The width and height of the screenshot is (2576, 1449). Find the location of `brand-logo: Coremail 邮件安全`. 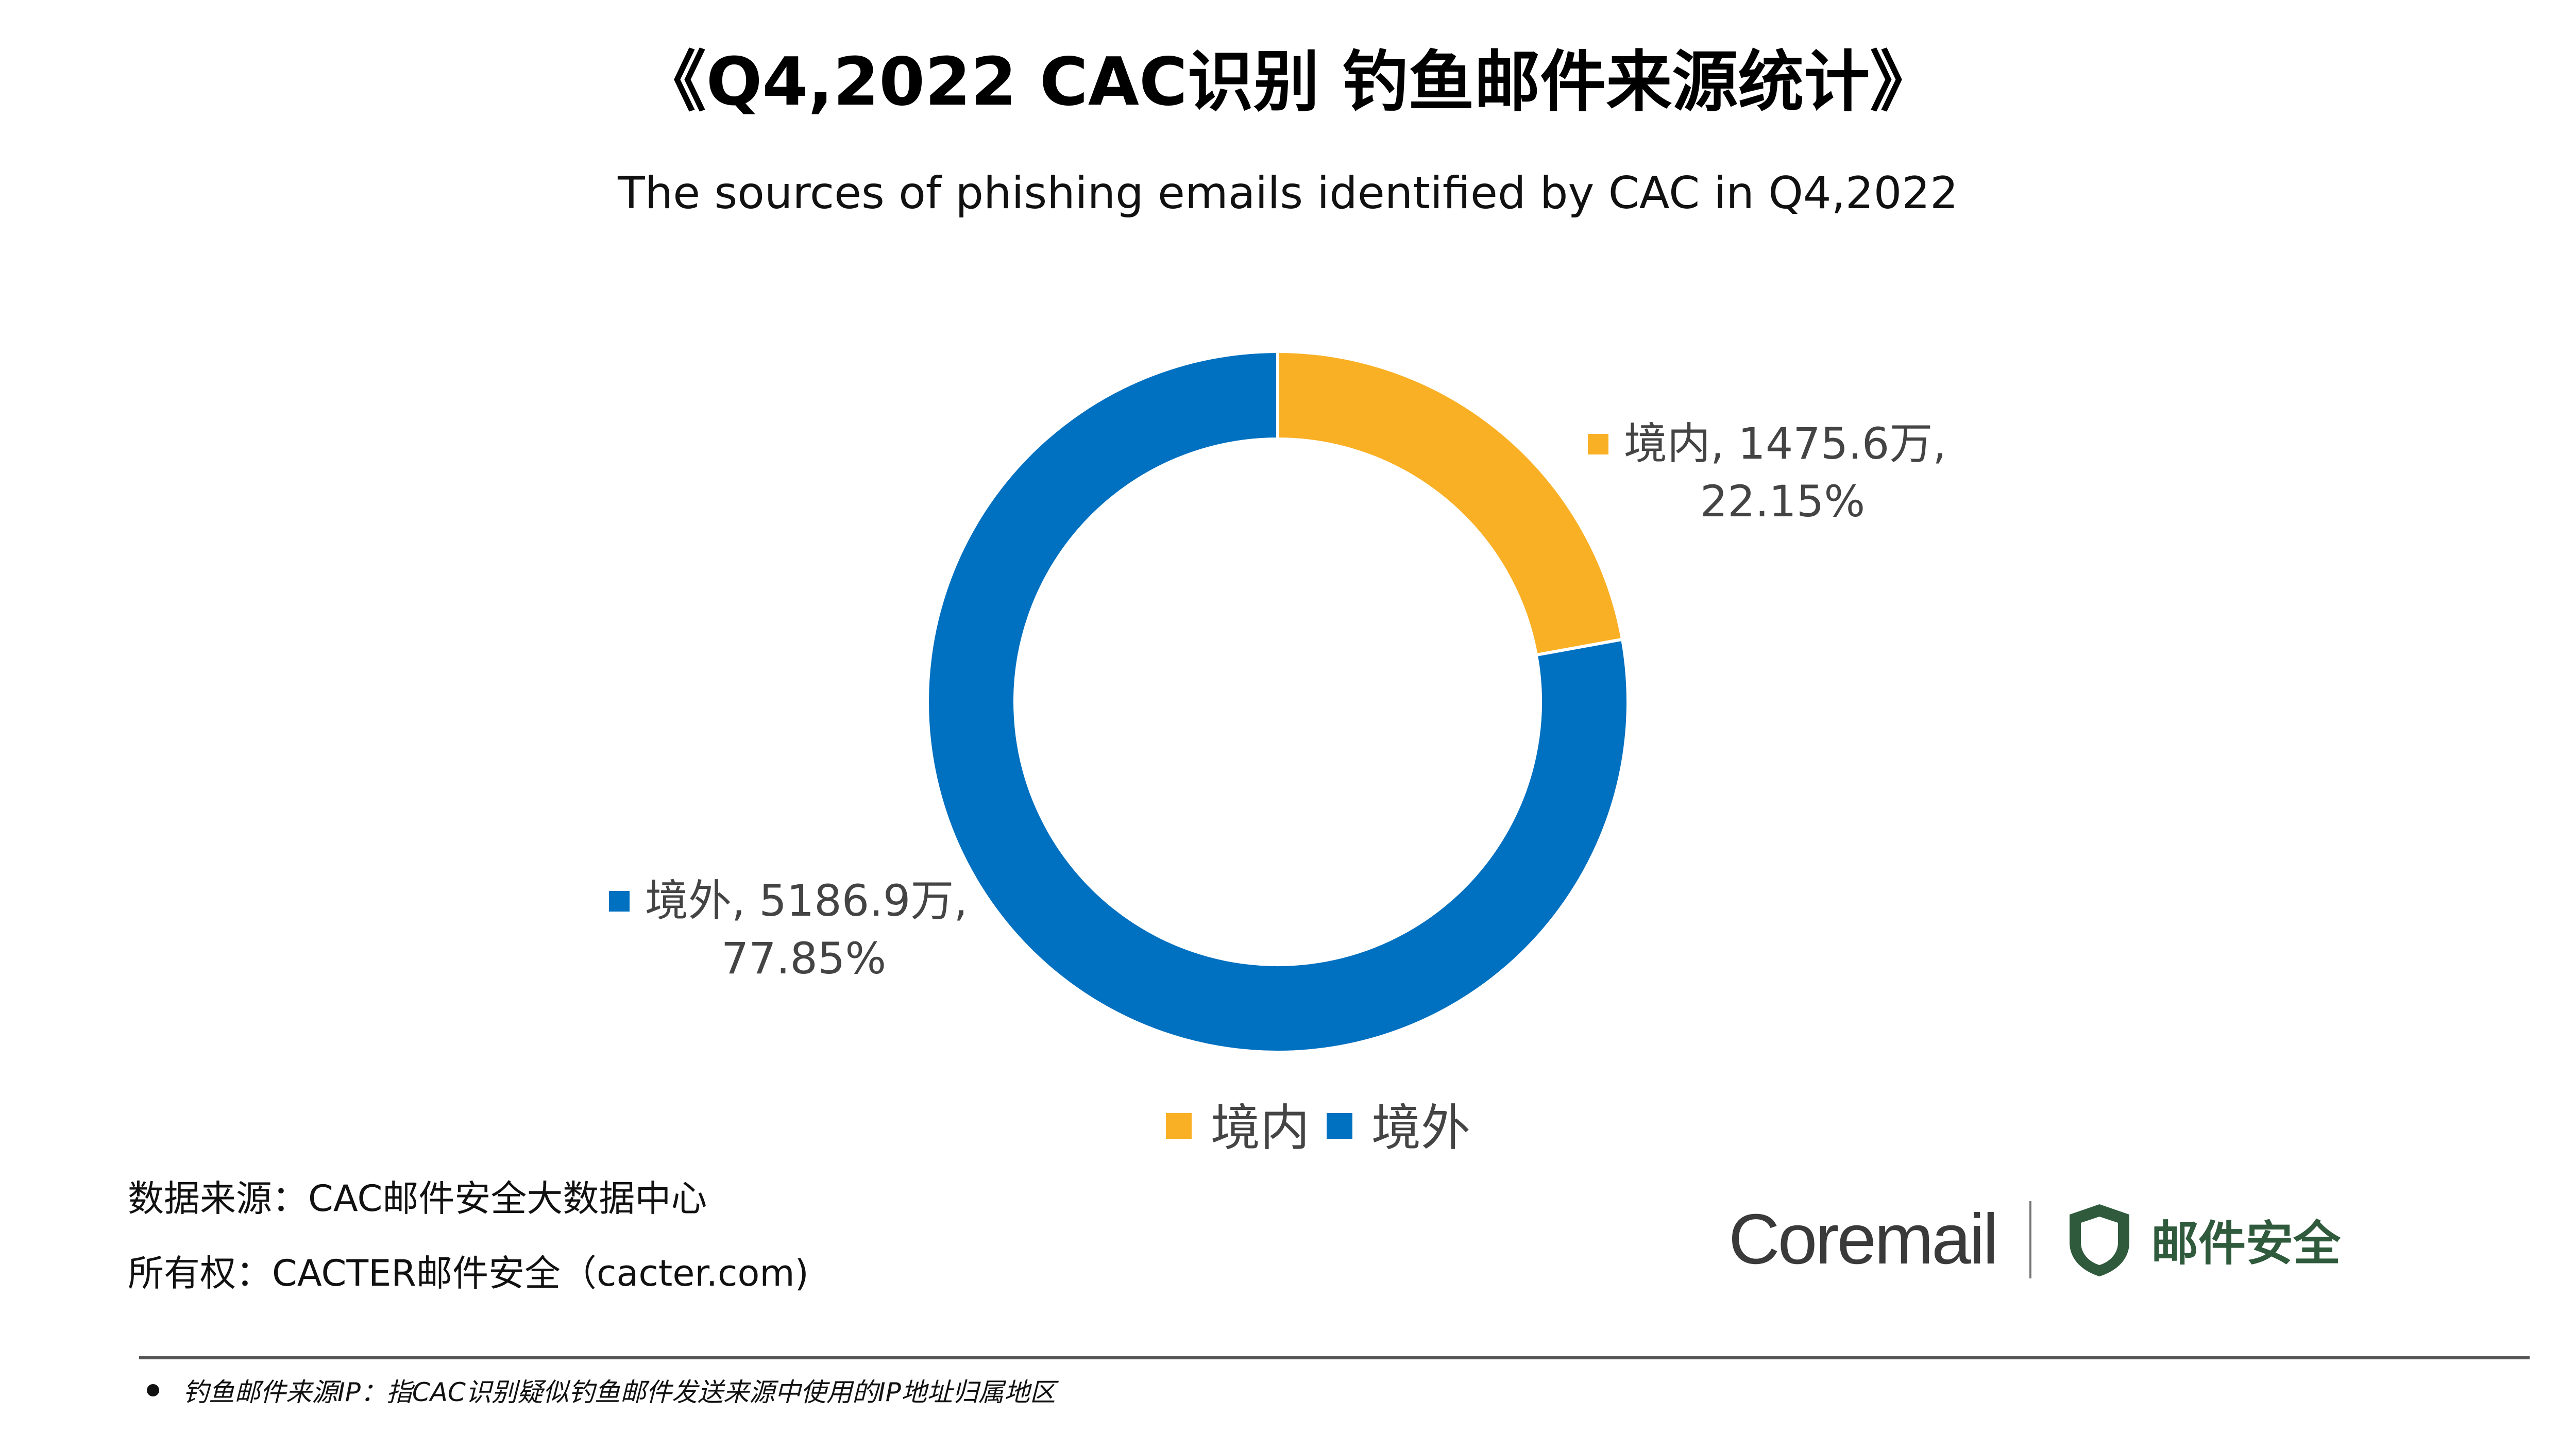

brand-logo: Coremail 邮件安全 is located at coordinates (2034, 1239).